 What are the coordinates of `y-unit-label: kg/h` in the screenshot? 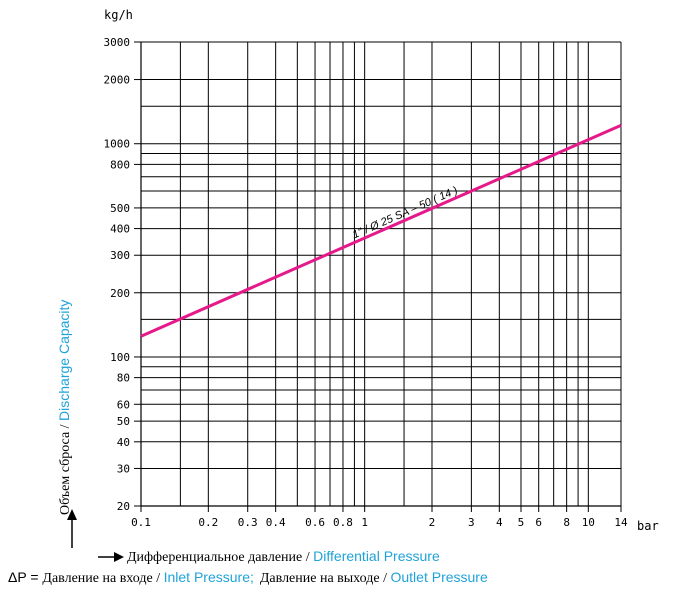 It's located at (118, 15).